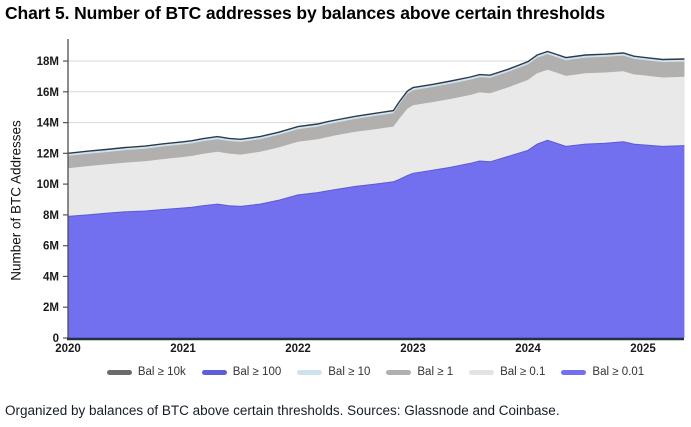 Image resolution: width=691 pixels, height=427 pixels. I want to click on legend-item: Bal ≥ 10, so click(333, 372).